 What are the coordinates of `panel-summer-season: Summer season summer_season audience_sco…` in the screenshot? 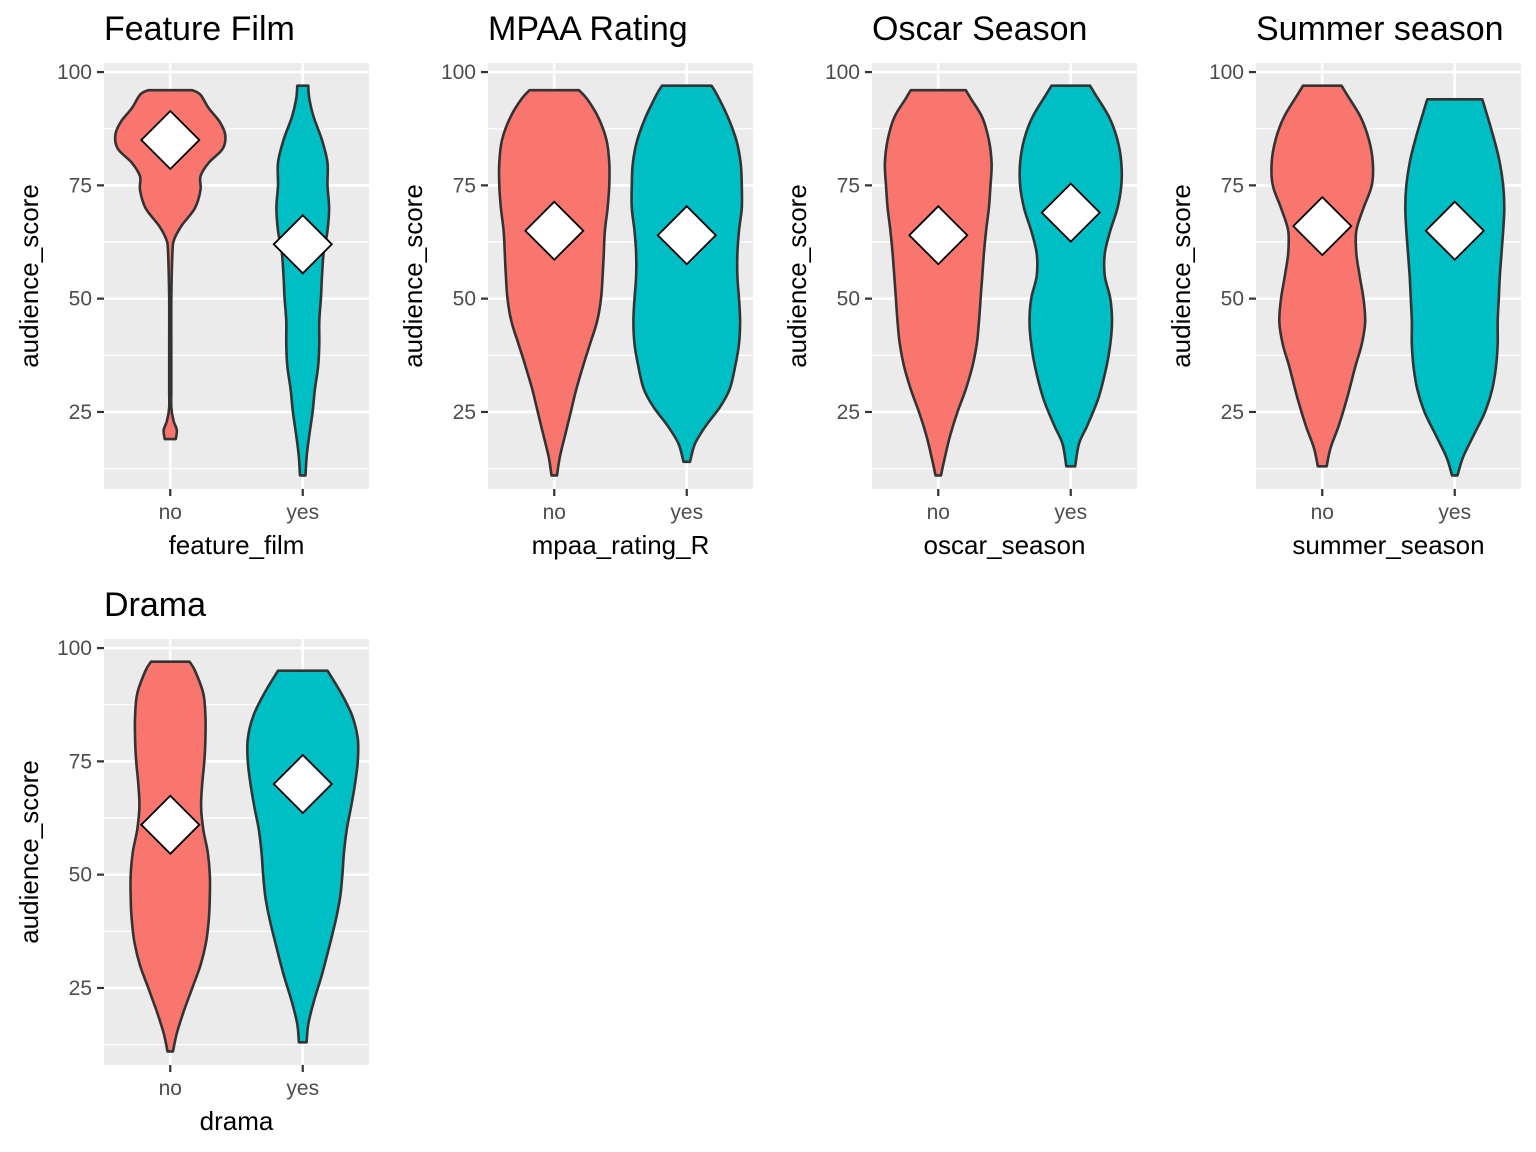 It's located at (1343, 285).